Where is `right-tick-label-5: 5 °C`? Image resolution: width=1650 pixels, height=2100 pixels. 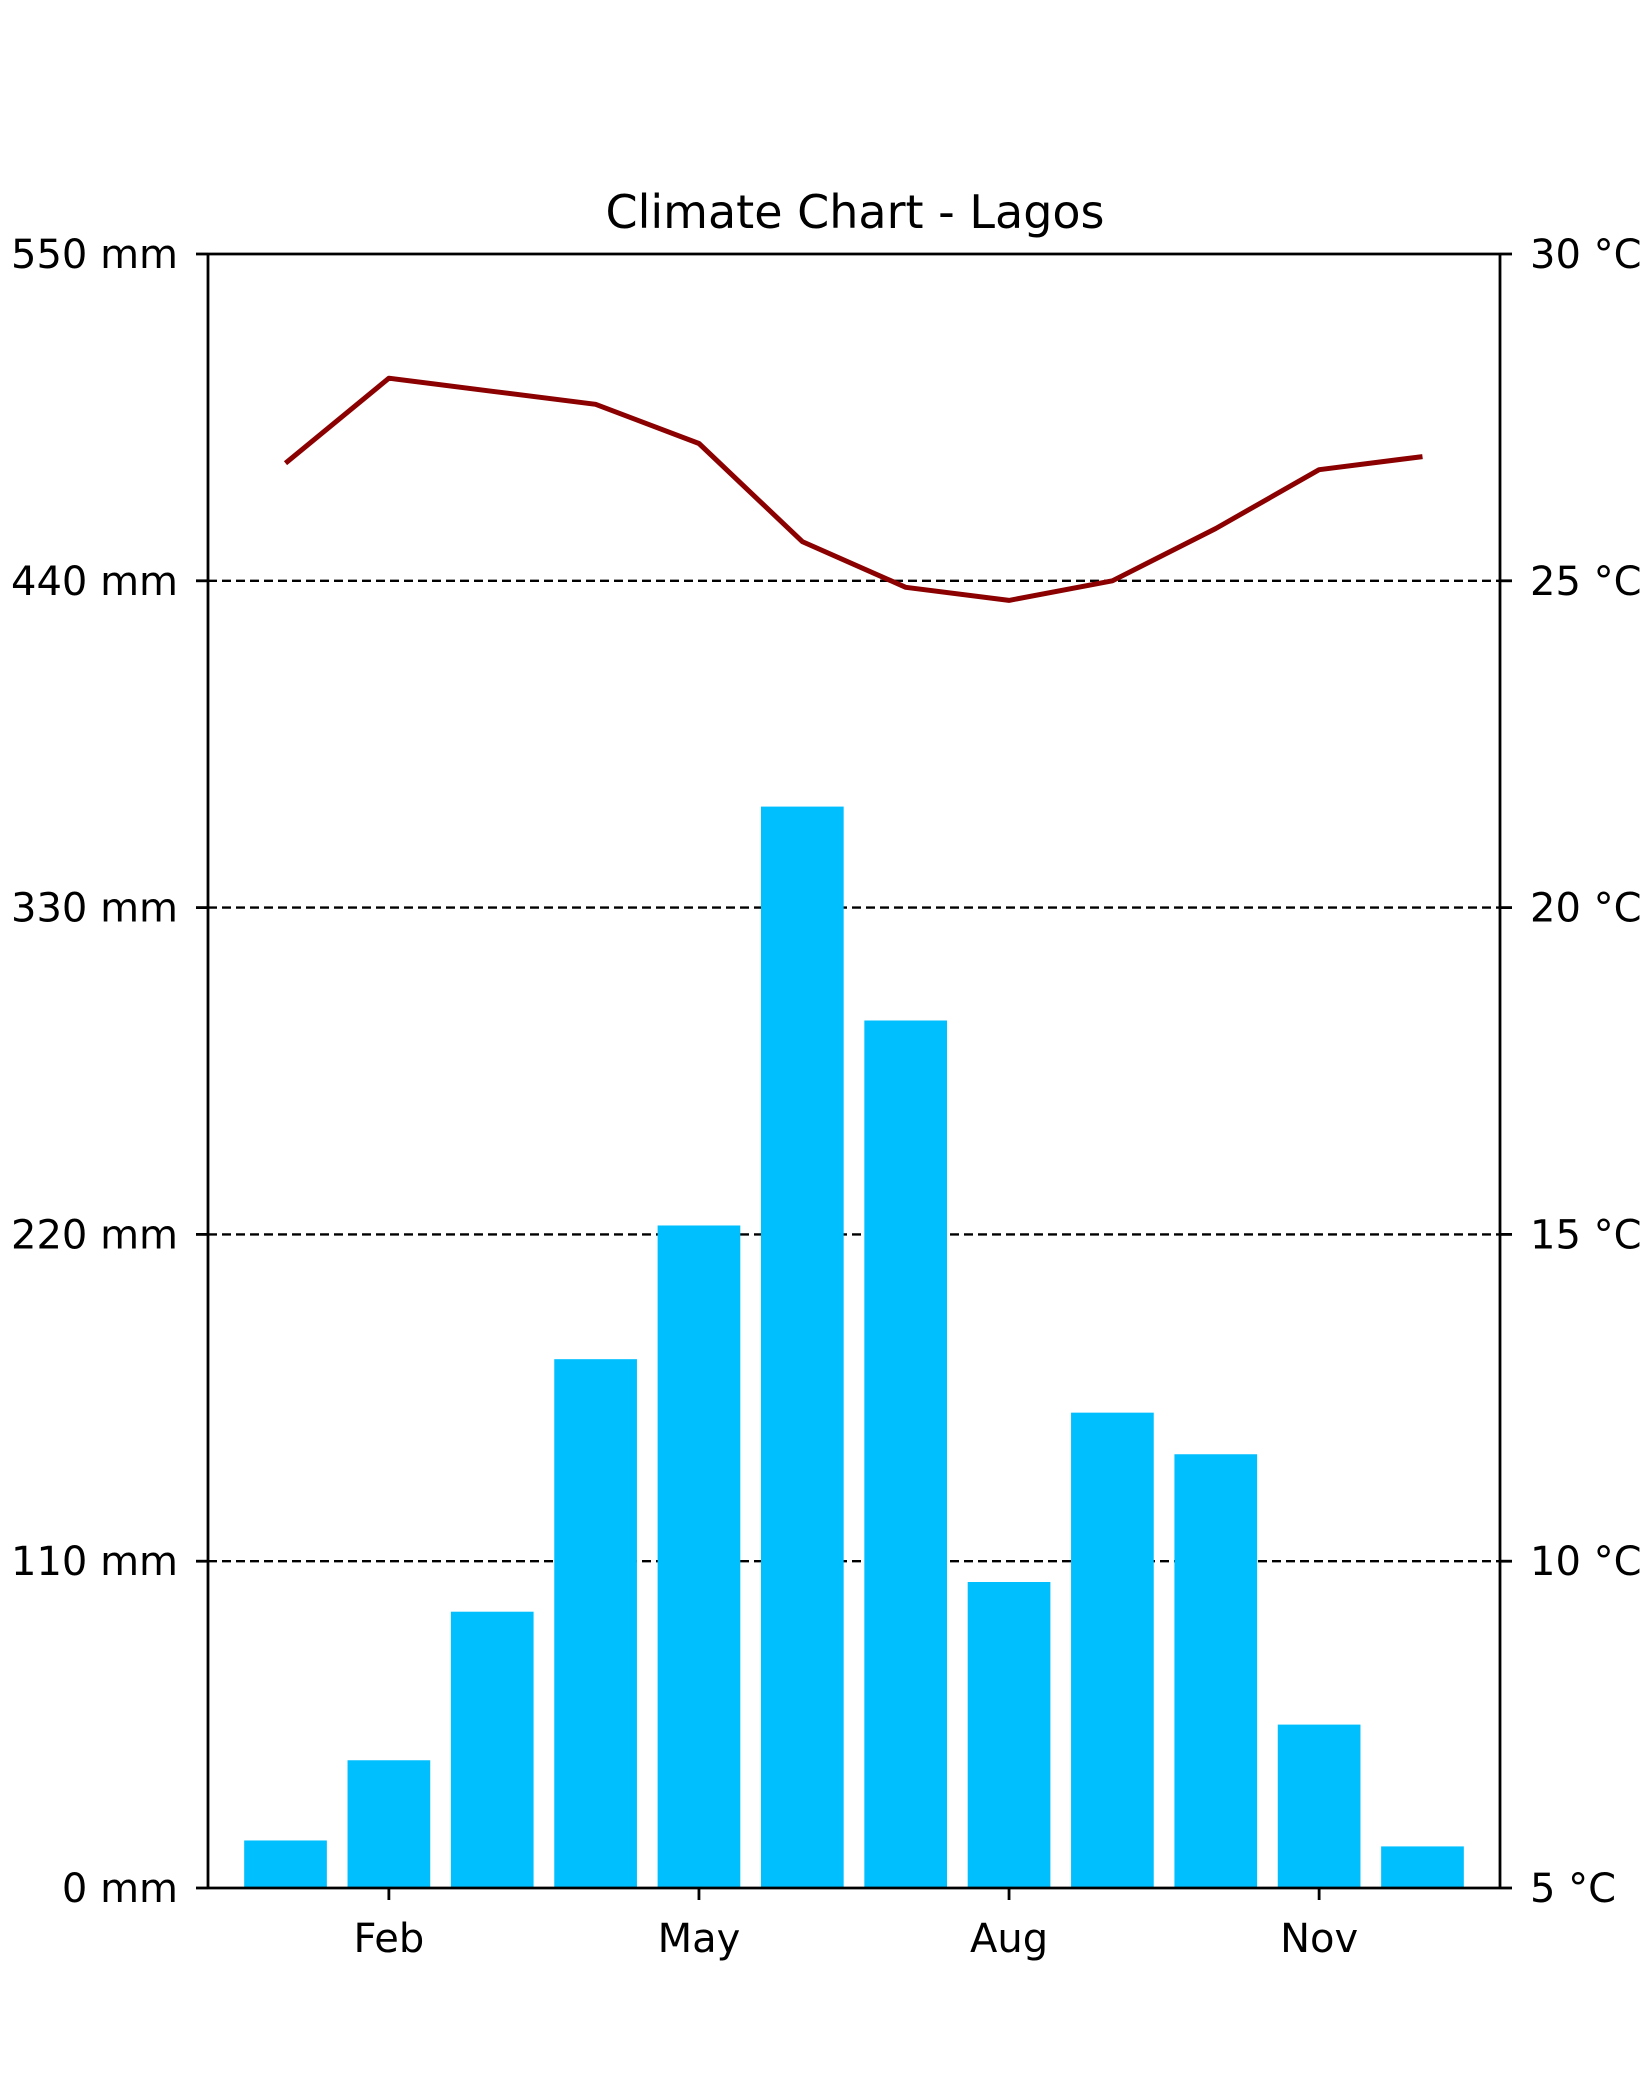 right-tick-label-5: 5 °C is located at coordinates (1573, 1889).